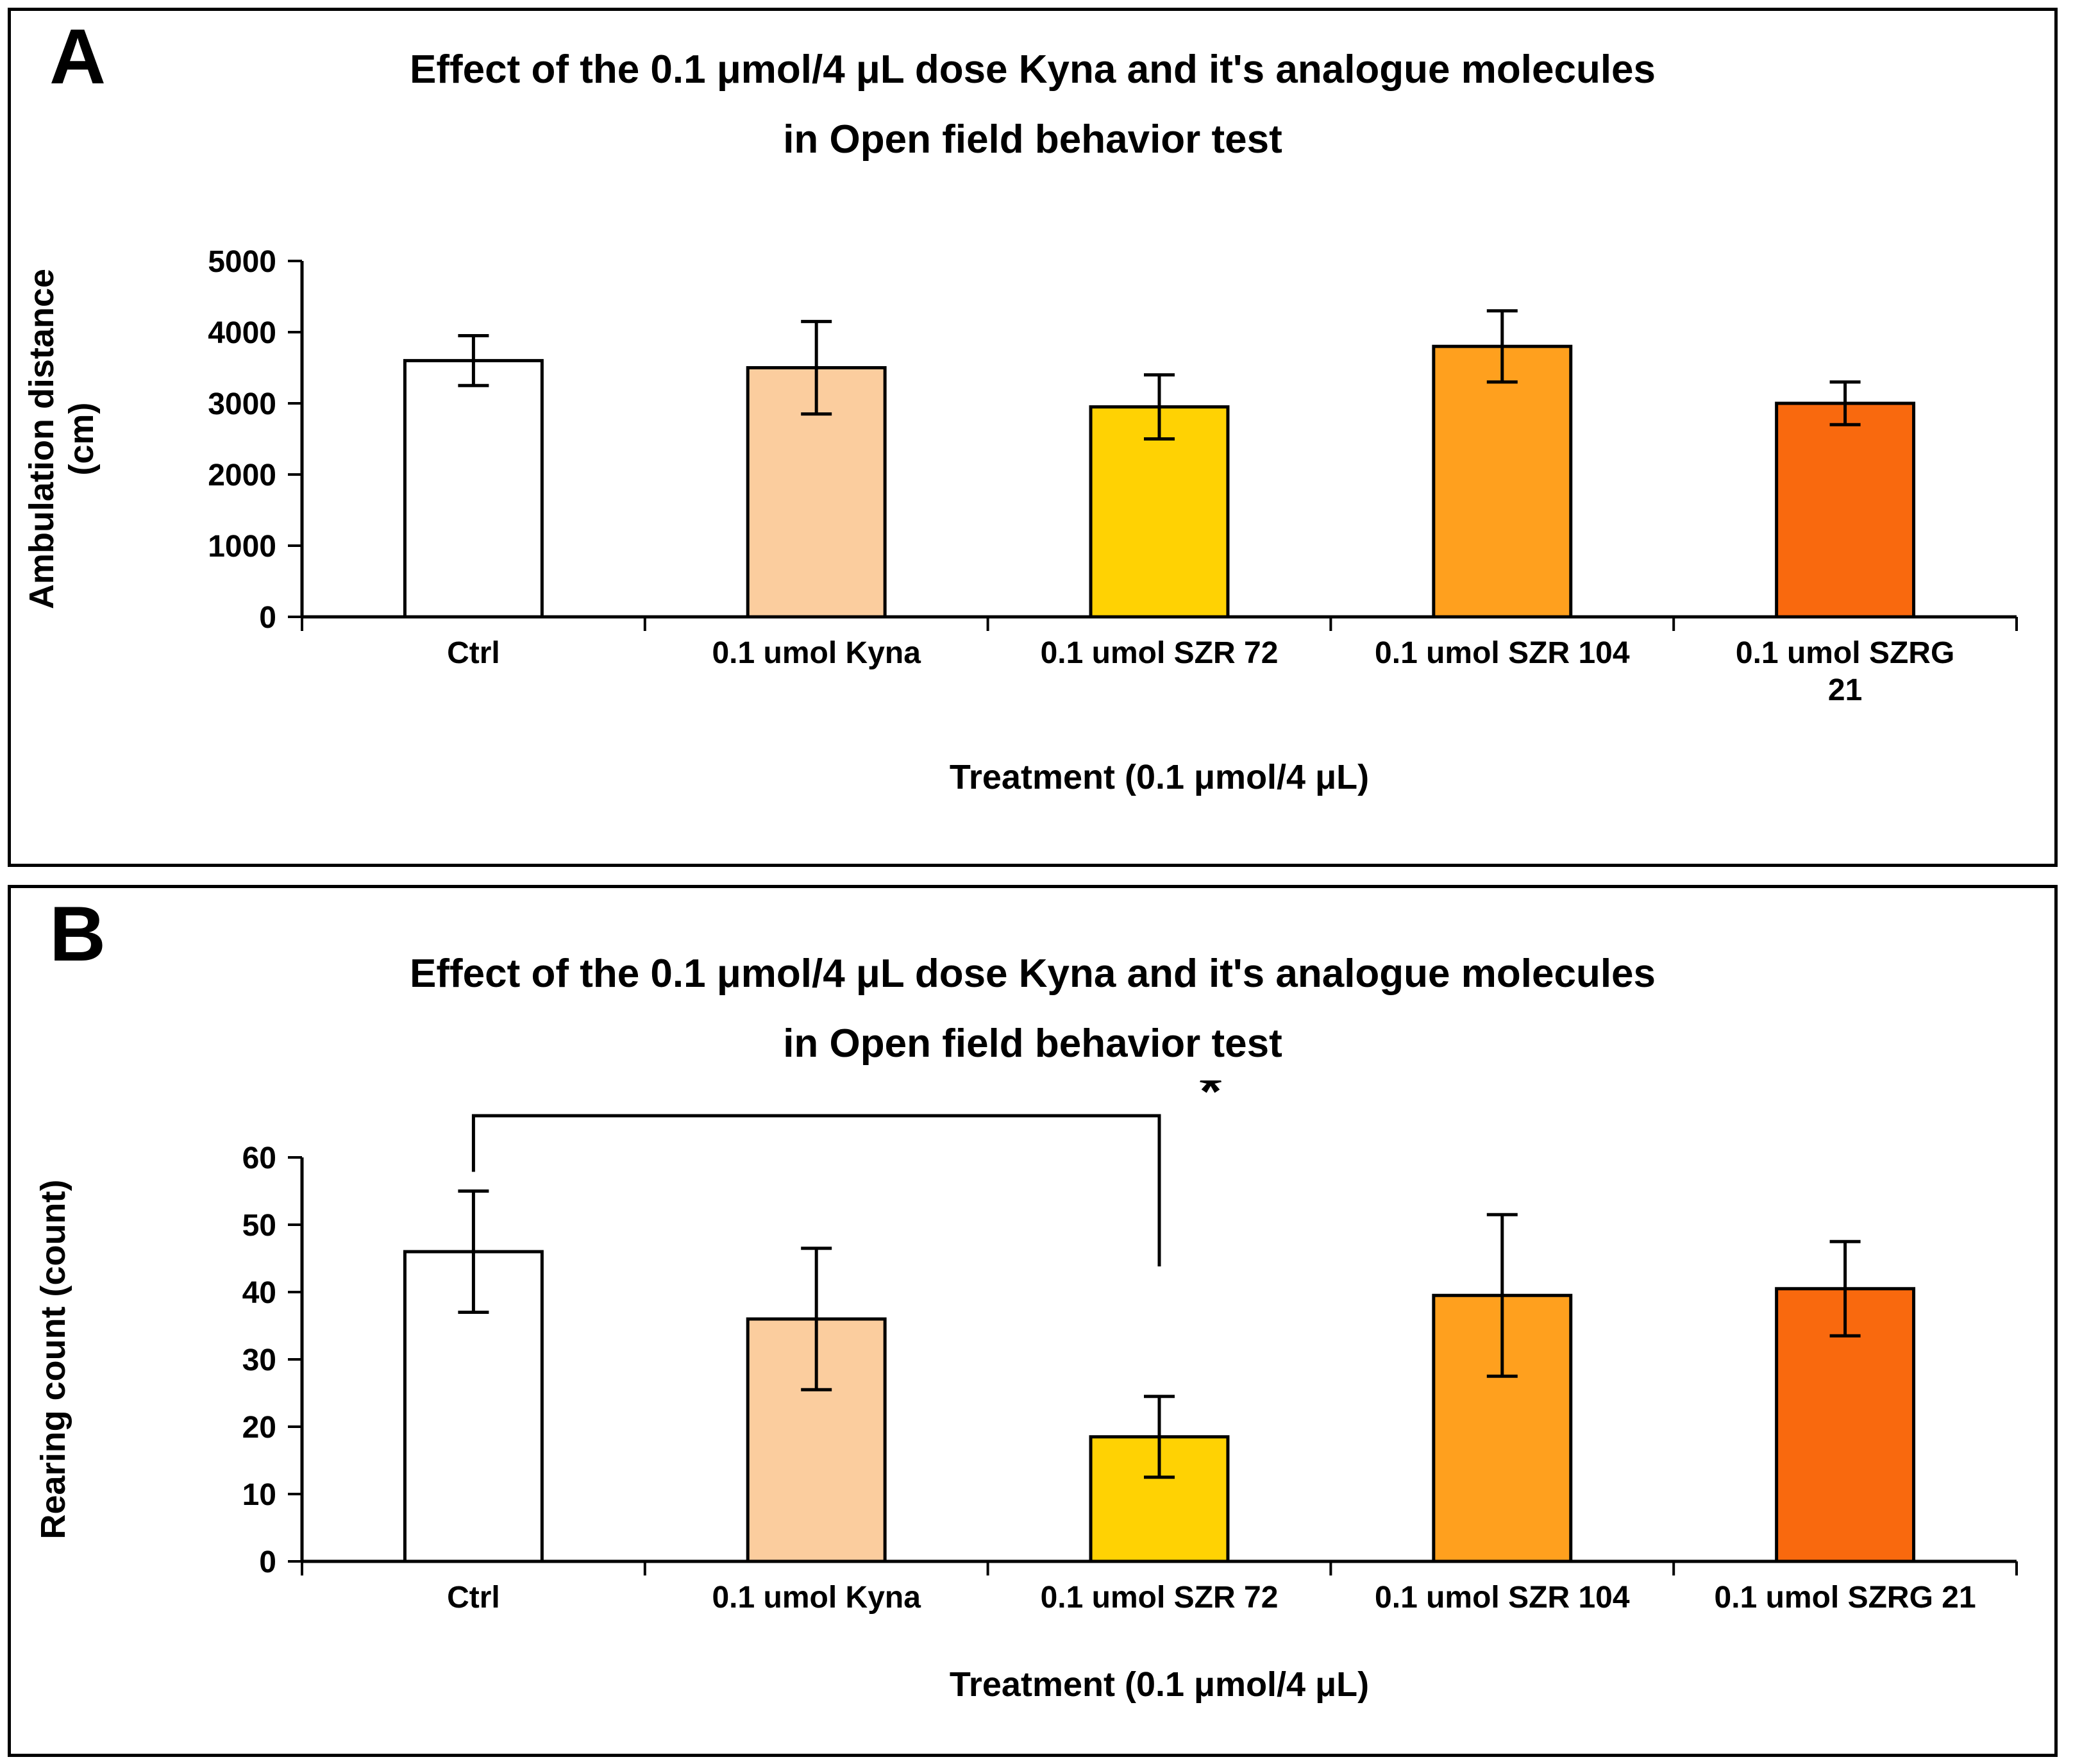 The image size is (2073, 1764). What do you see at coordinates (259, 1495) in the screenshot?
I see `y-tick-label: 10` at bounding box center [259, 1495].